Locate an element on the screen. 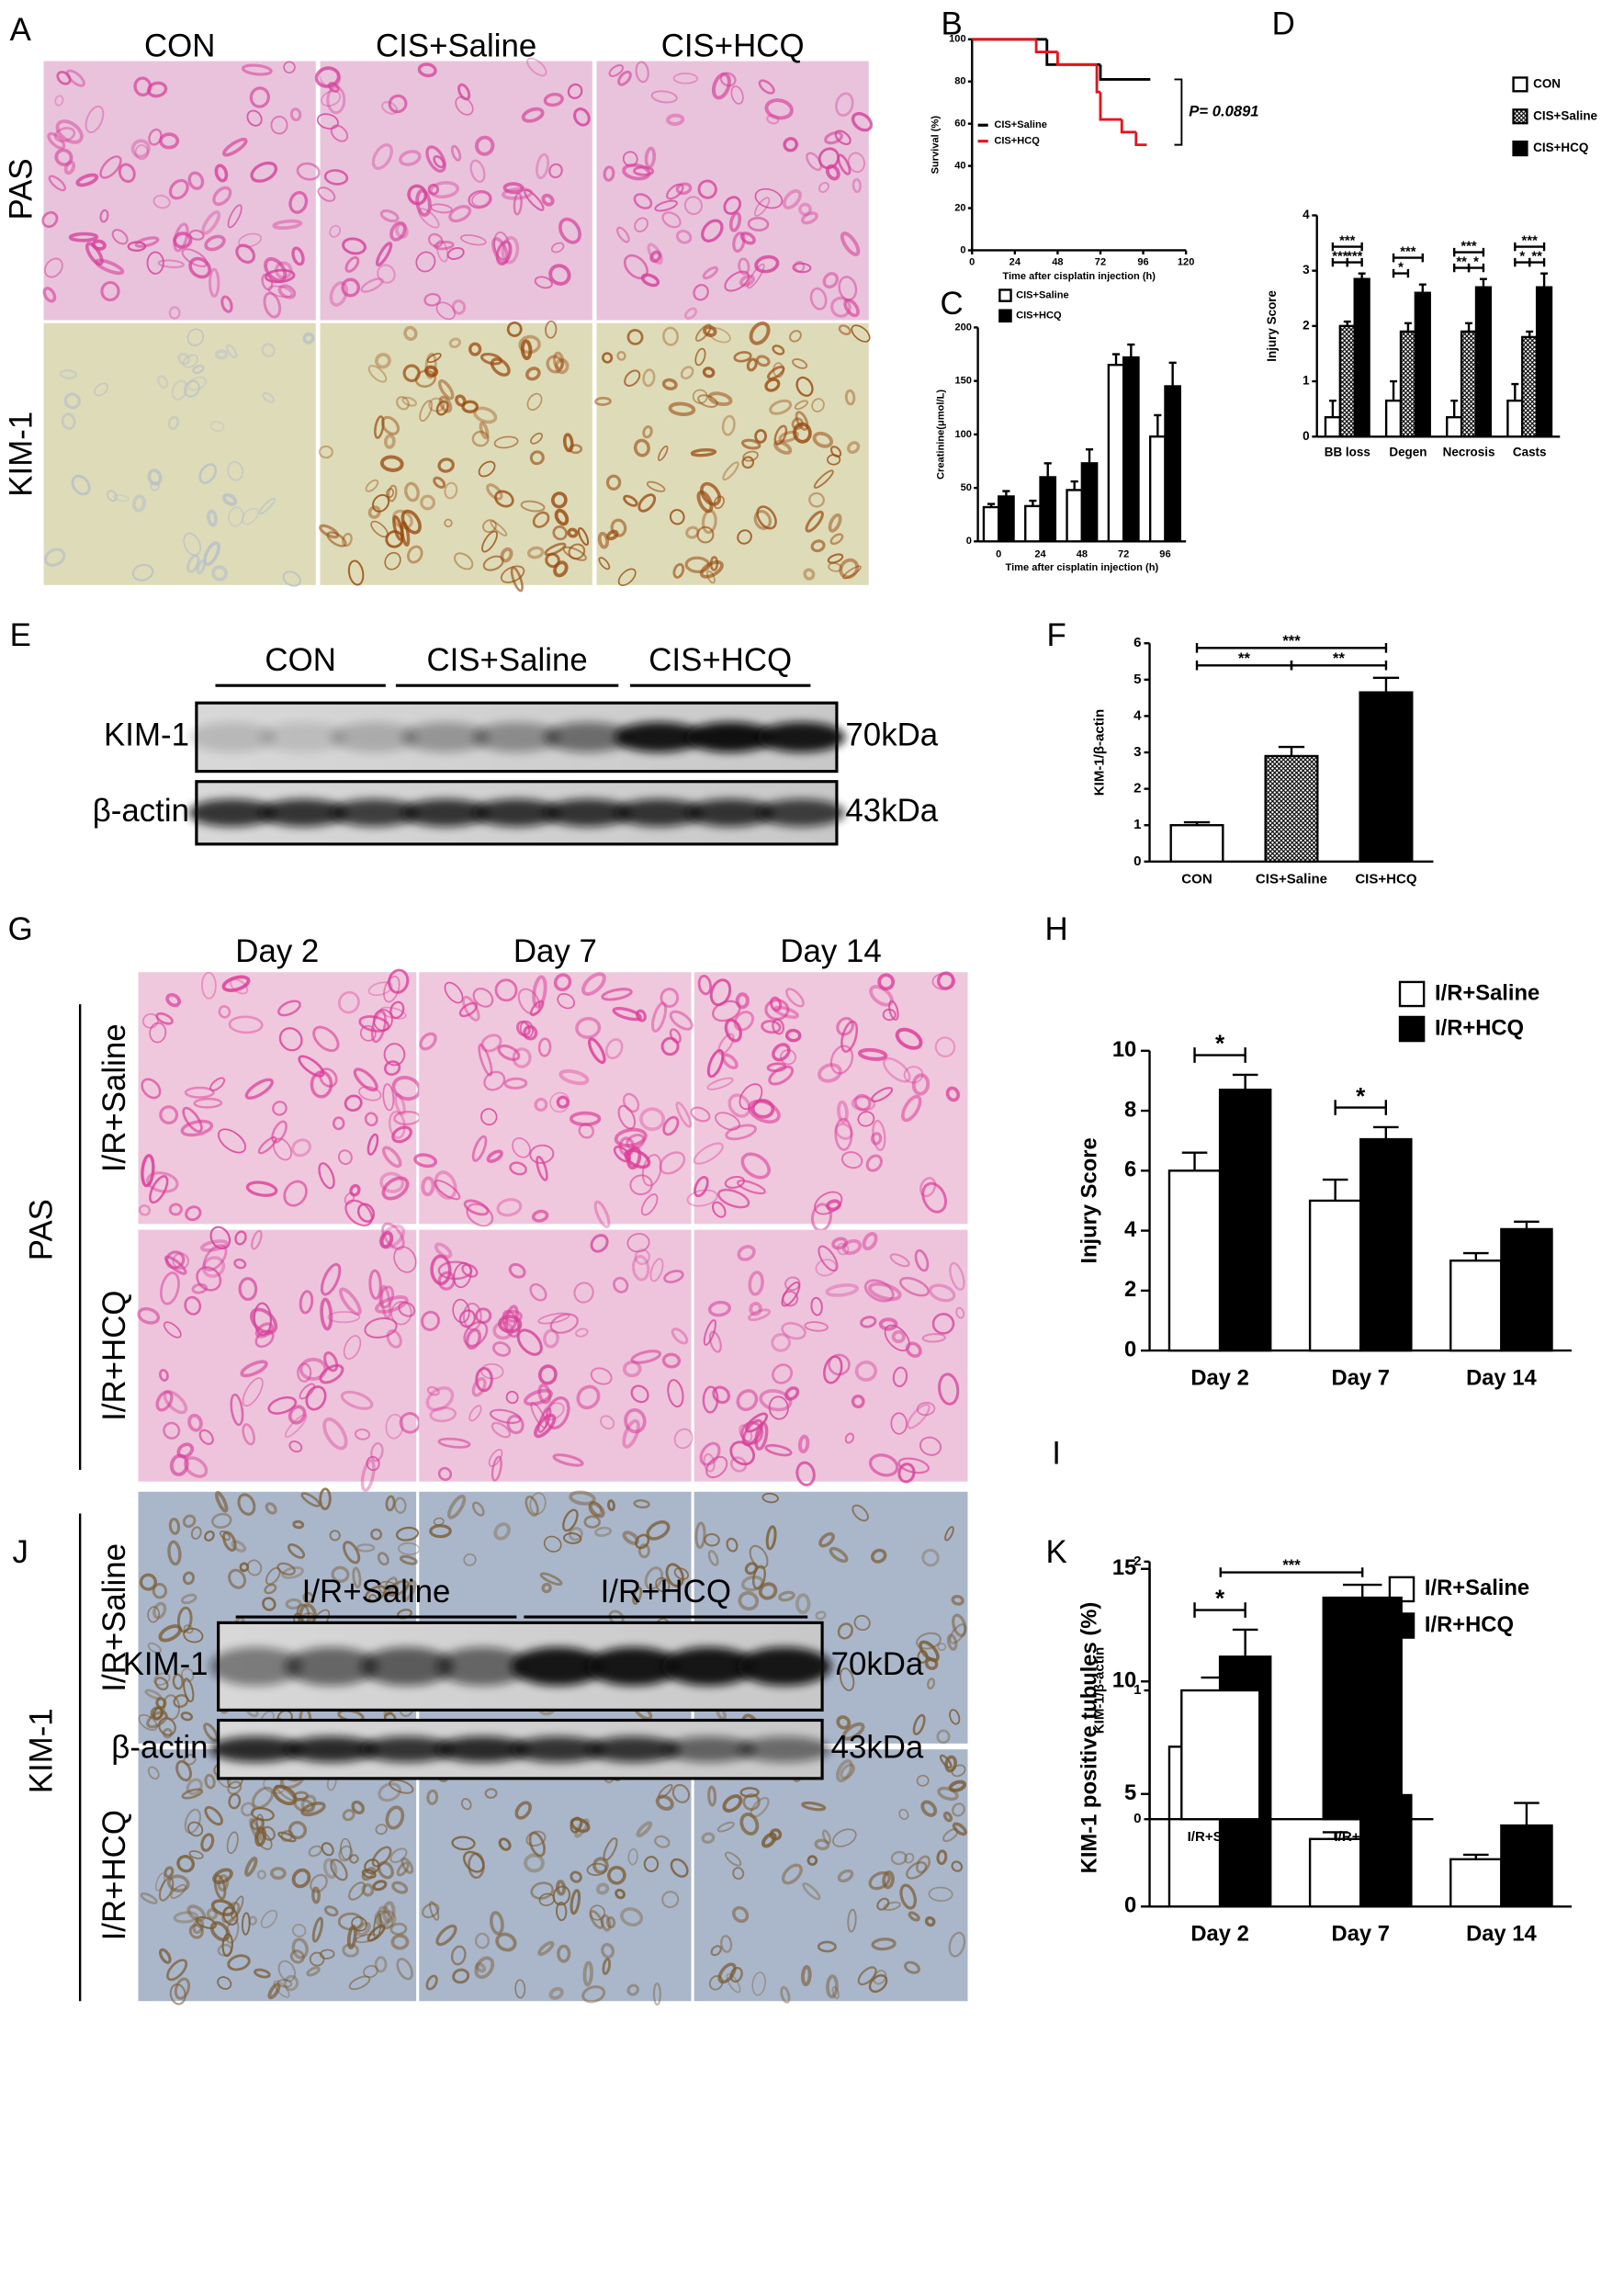 This screenshot has width=1624, height=2282. y-tick-label: 1 is located at coordinates (1306, 381).